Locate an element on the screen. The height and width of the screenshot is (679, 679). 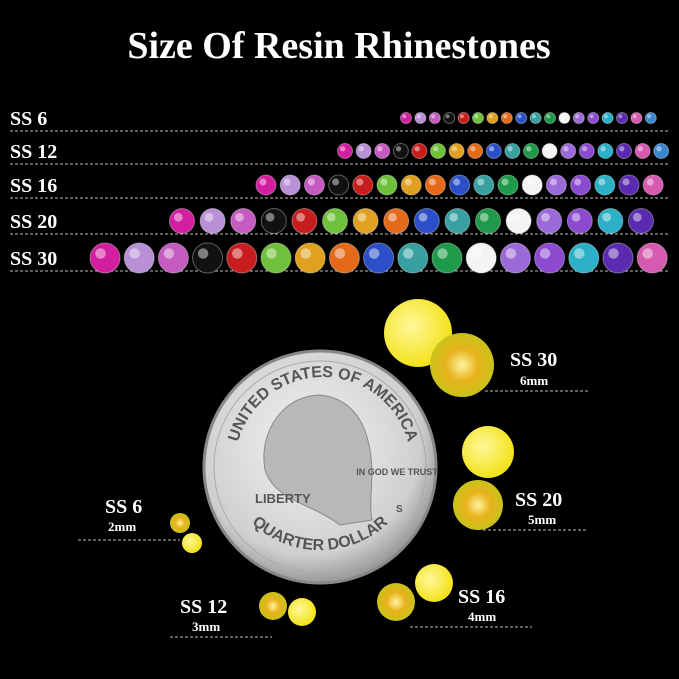
row-label: SS 20 is located at coordinates (33, 222).